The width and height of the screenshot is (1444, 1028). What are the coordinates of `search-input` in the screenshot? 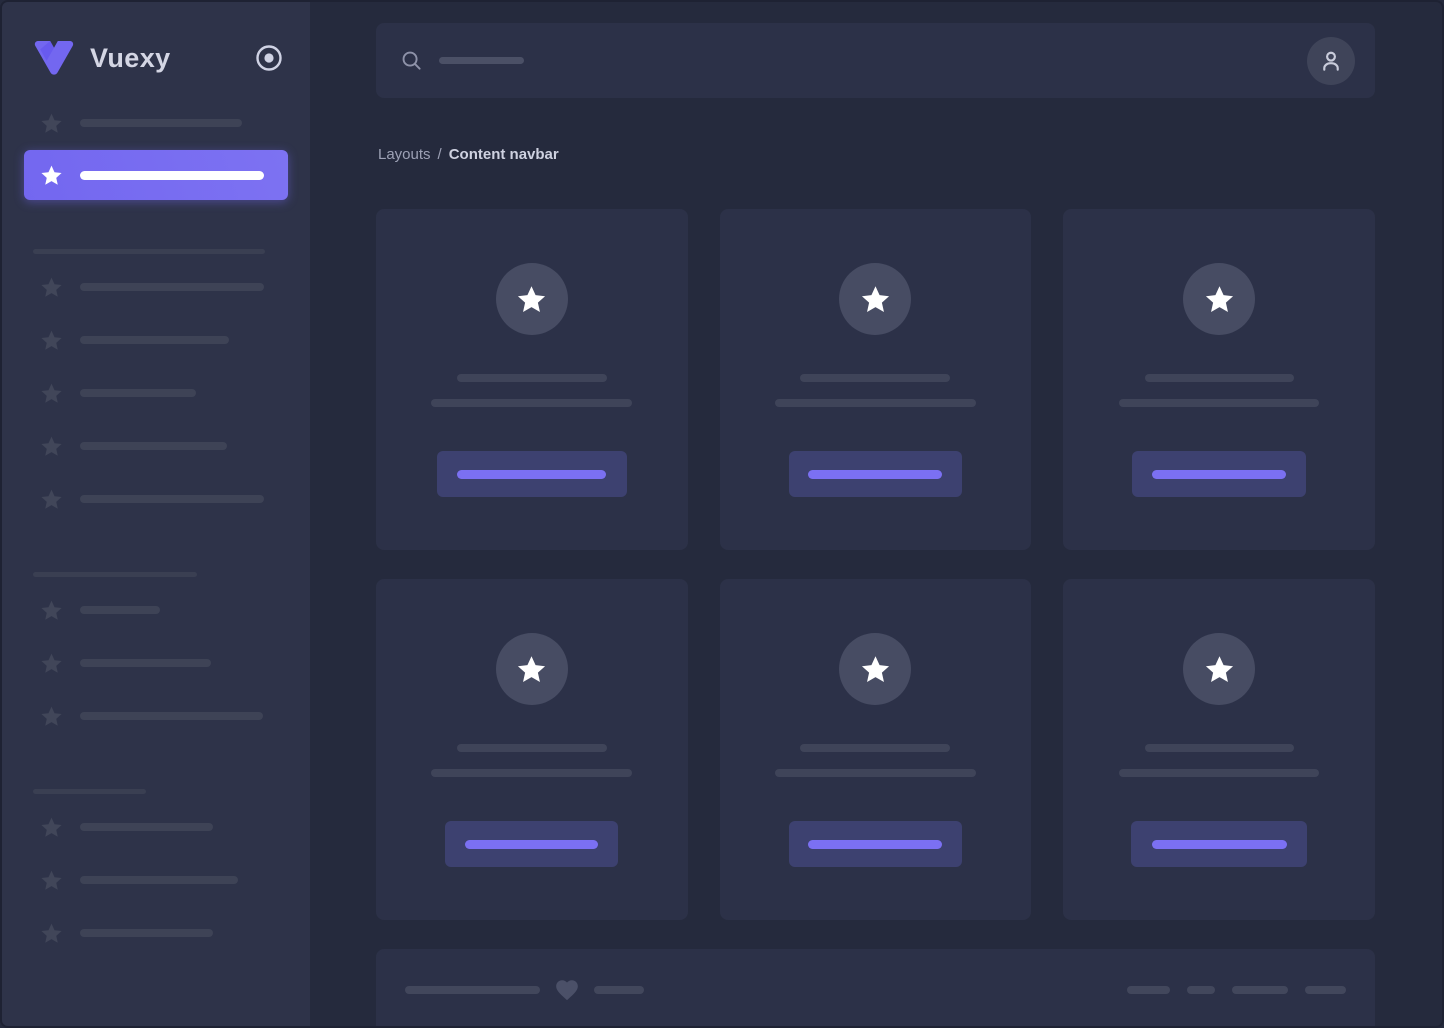 It's located at (915, 60).